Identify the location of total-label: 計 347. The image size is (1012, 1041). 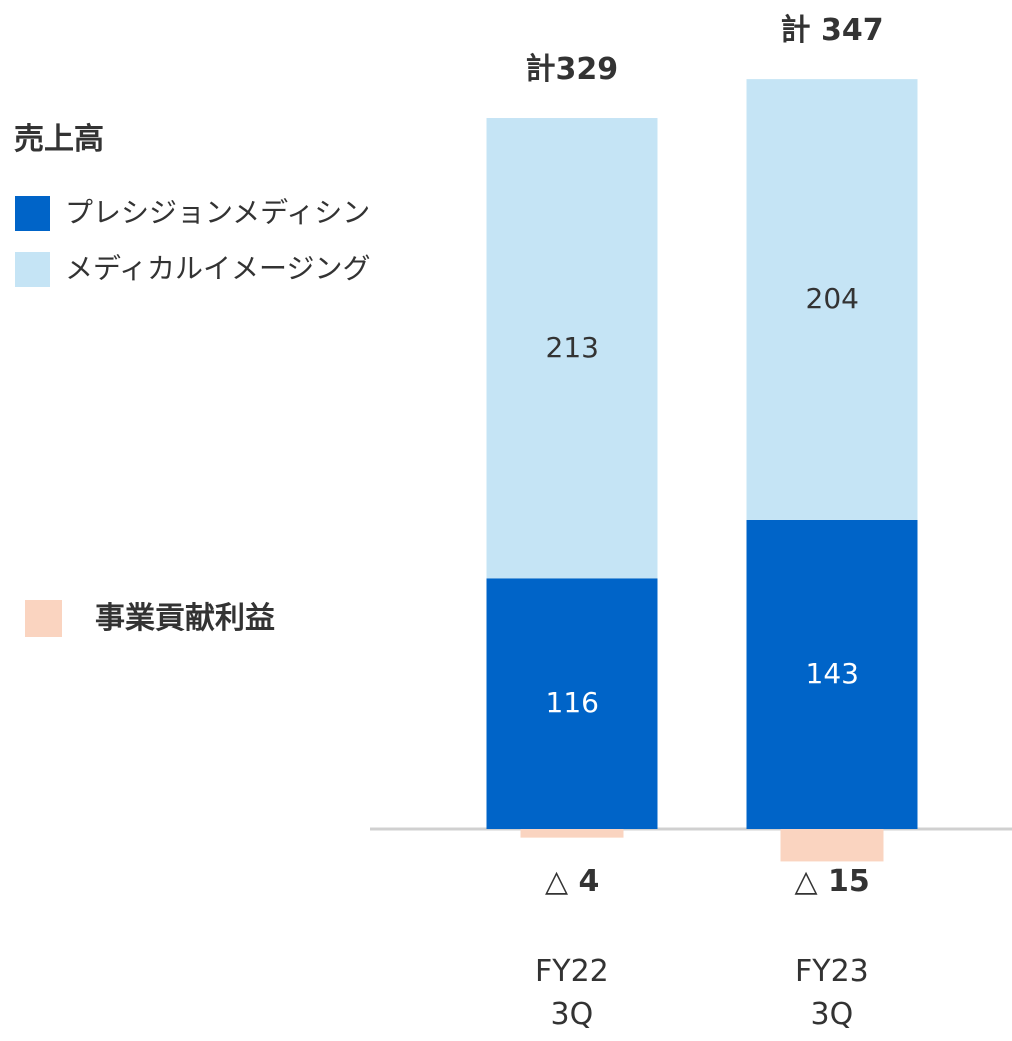
(832, 31).